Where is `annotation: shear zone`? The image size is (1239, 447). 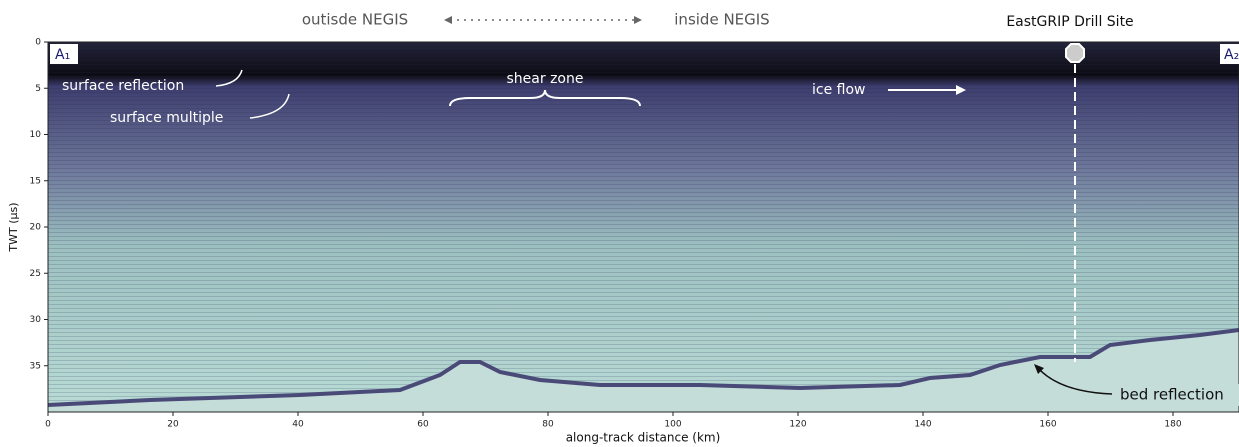
annotation: shear zone is located at coordinates (545, 79).